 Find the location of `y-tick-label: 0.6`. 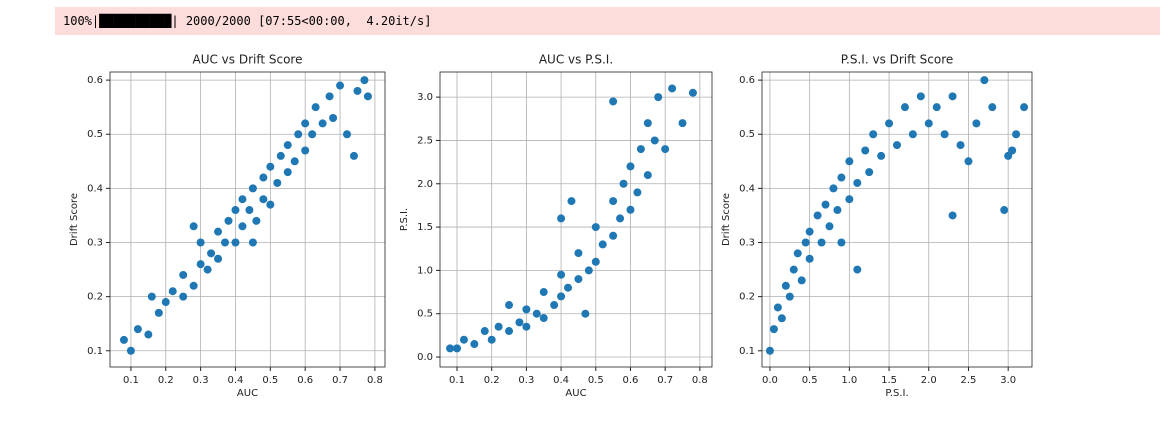

y-tick-label: 0.6 is located at coordinates (747, 80).